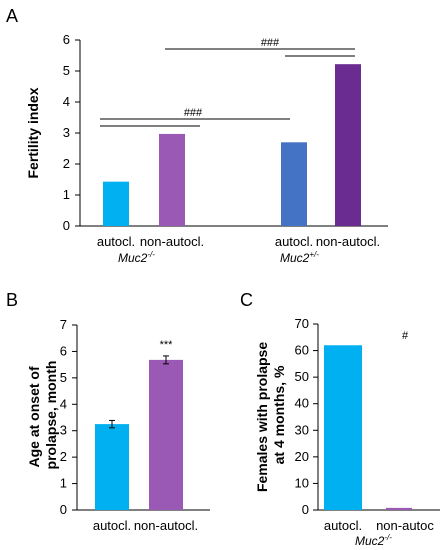  I want to click on panel-b-tick-label: 6, so click(63, 350).